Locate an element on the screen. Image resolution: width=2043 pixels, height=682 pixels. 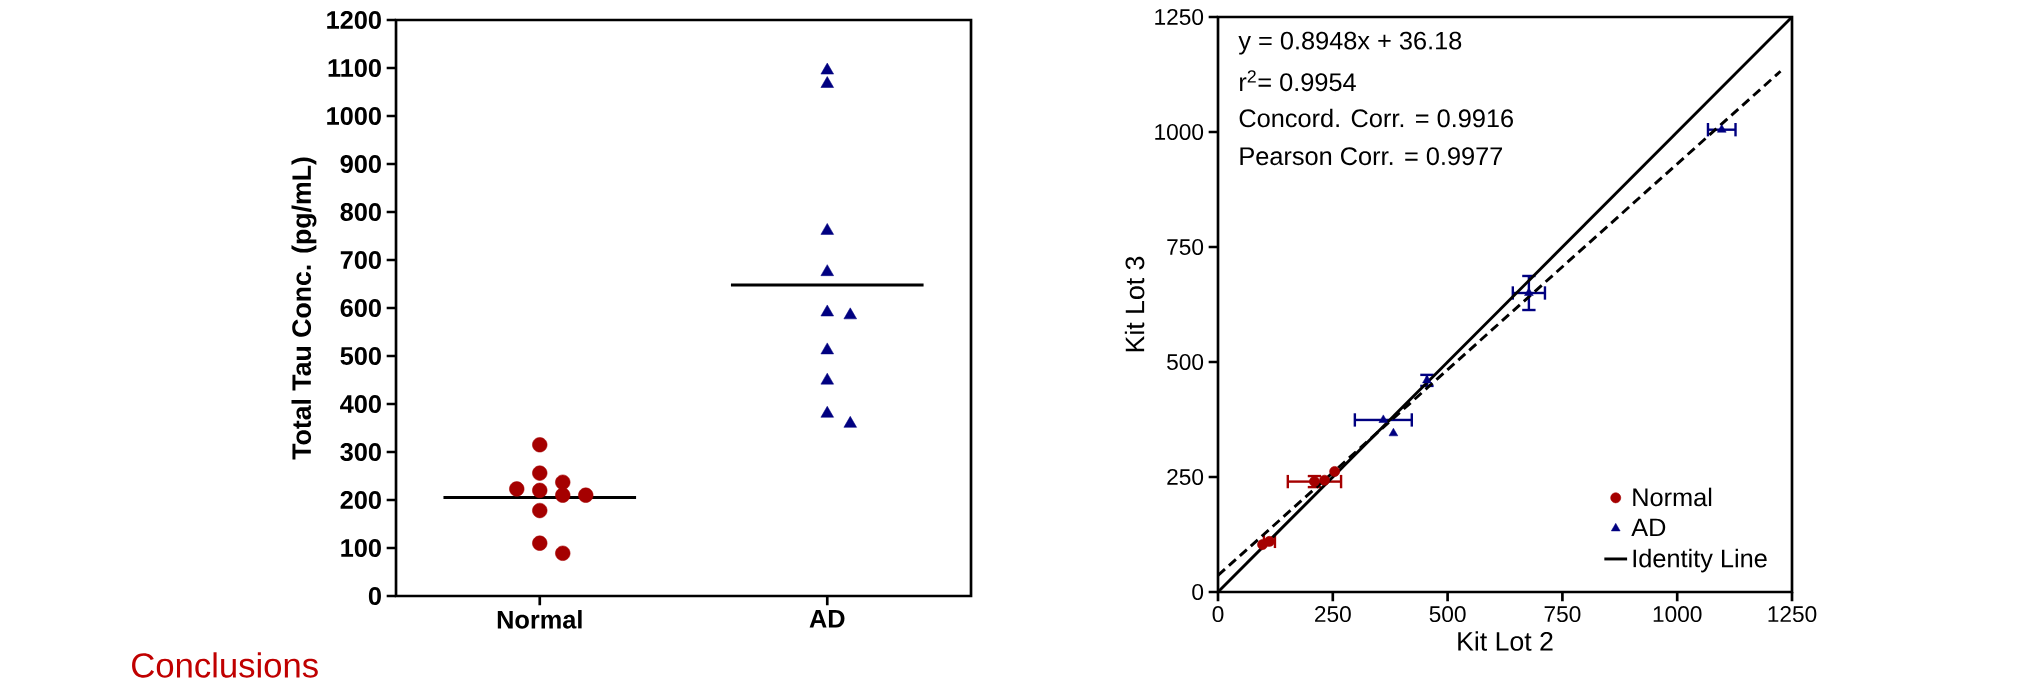
annotation: Concord. Corr. = 0.9916 is located at coordinates (1376, 118).